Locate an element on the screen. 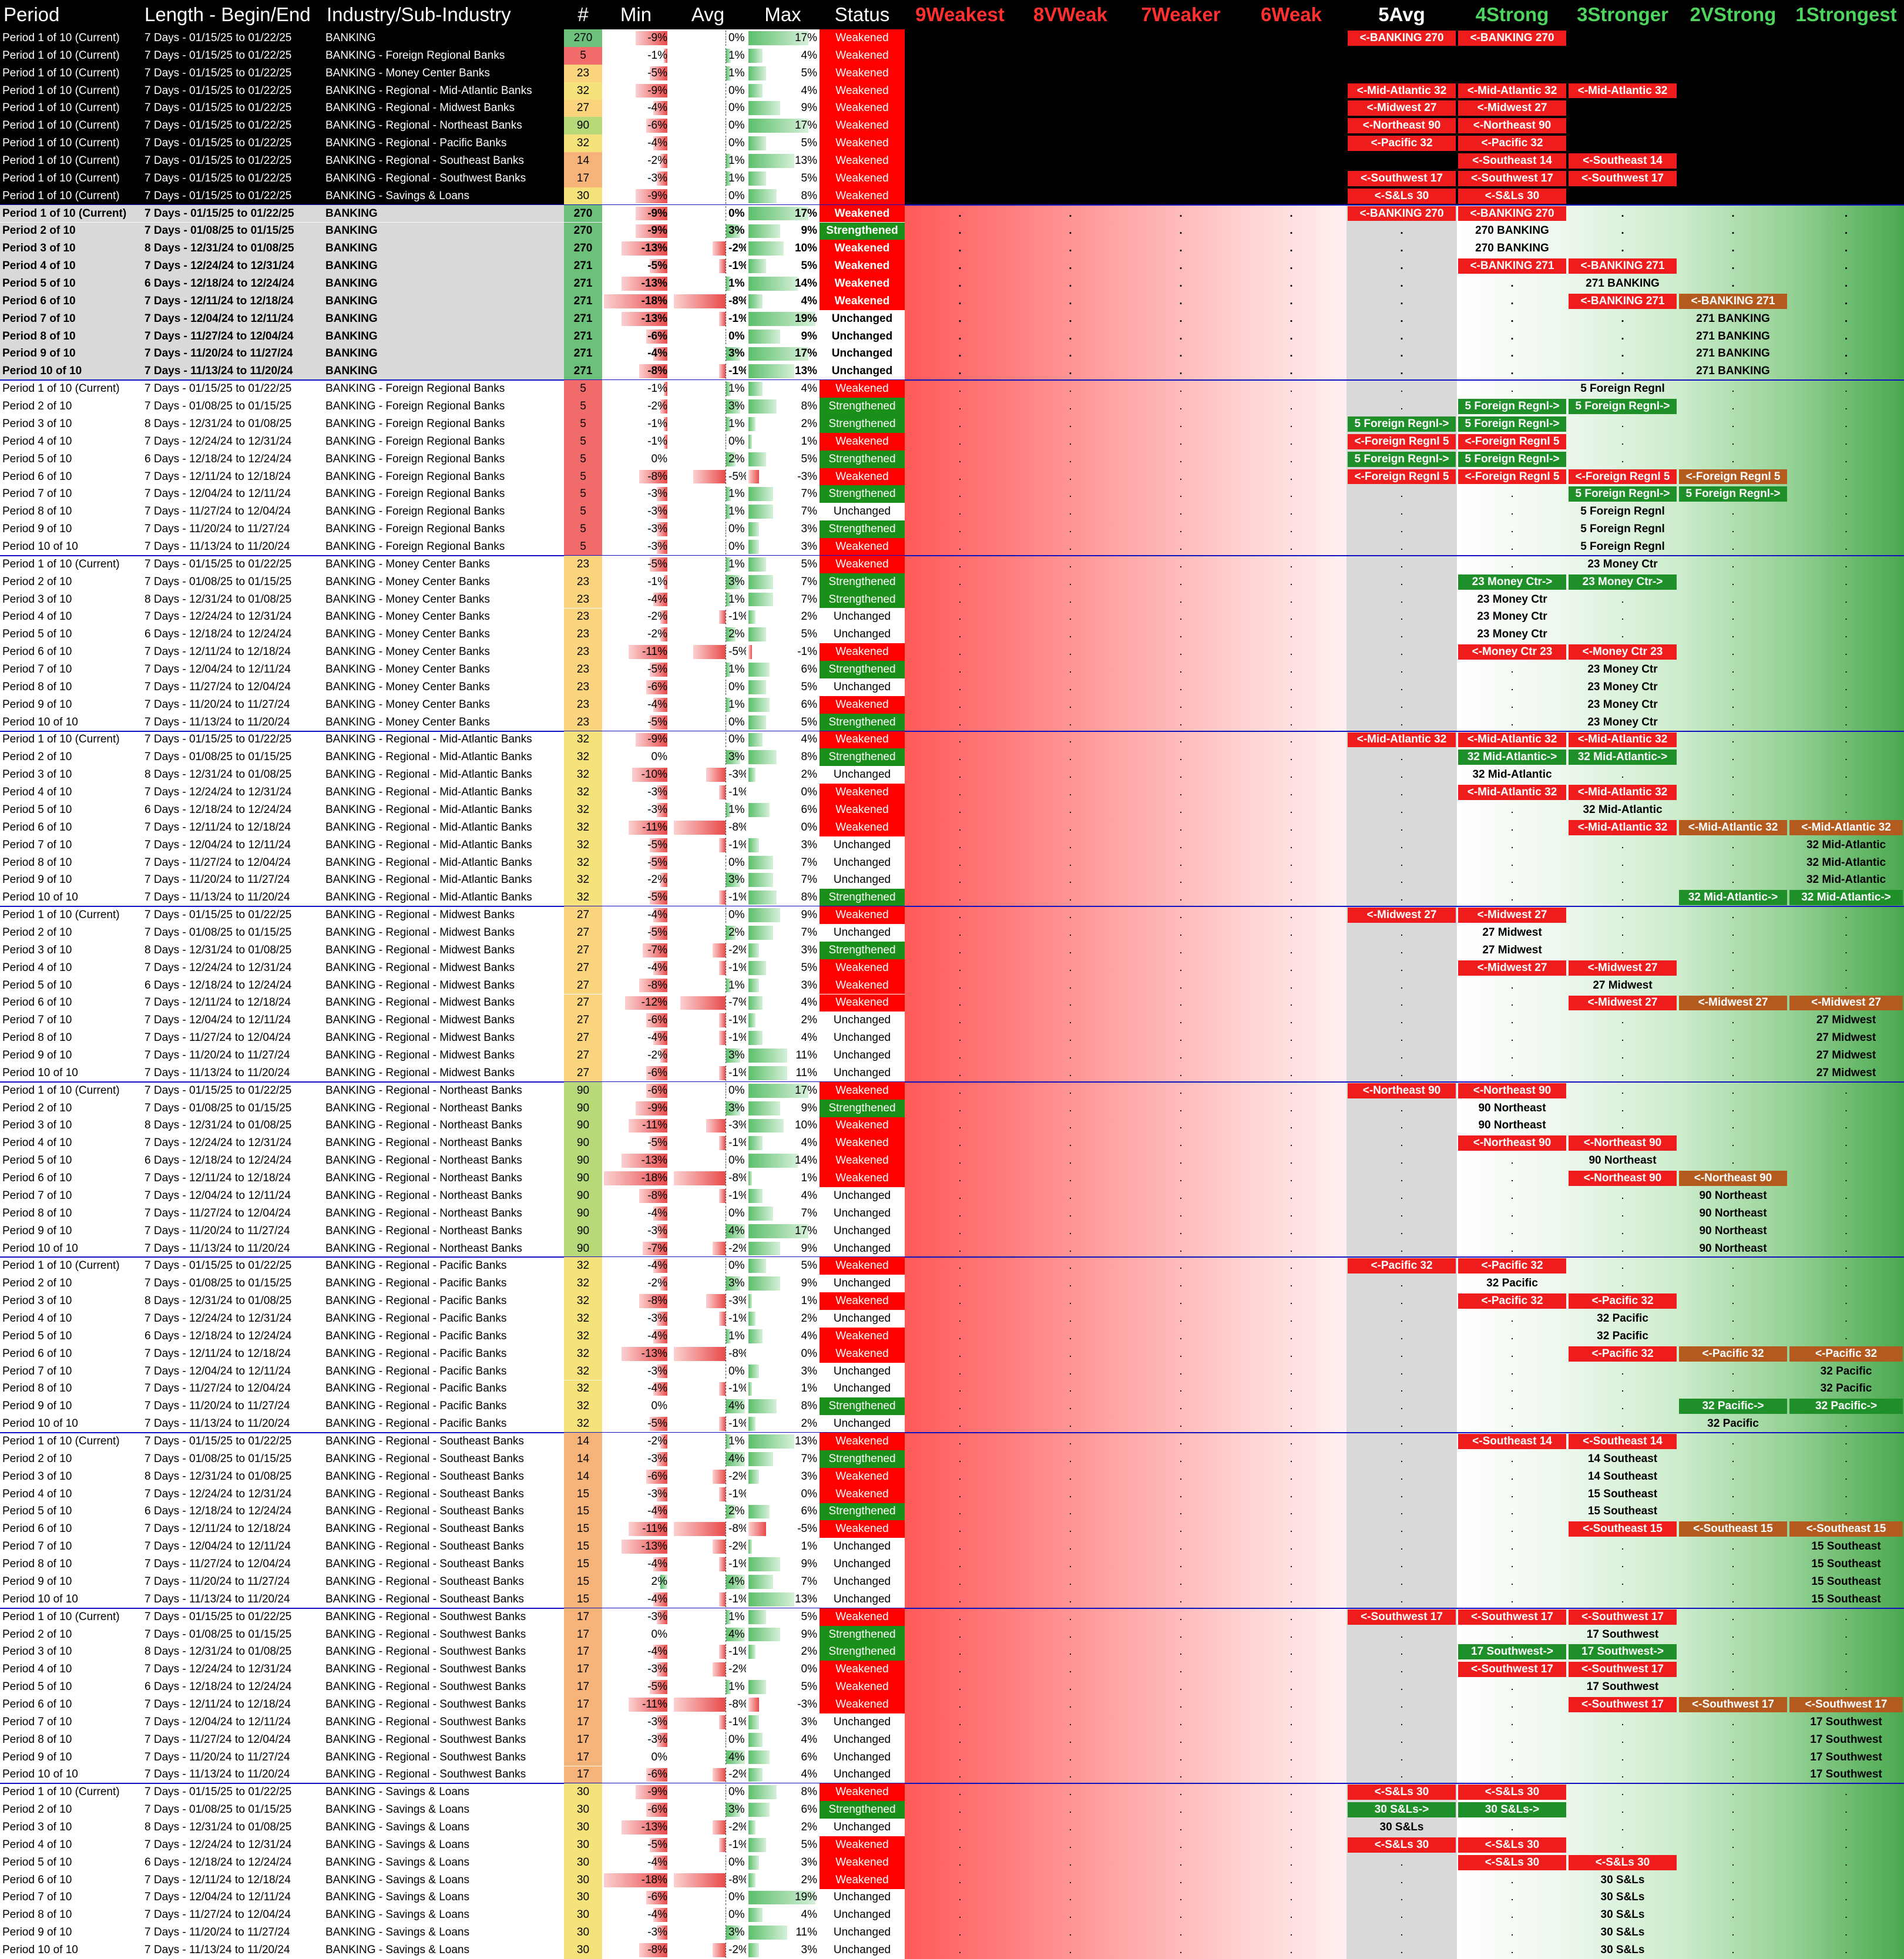 The width and height of the screenshot is (1904, 1959). industry-cell: BANKING - Regional - Pacific Banks is located at coordinates (416, 1424).